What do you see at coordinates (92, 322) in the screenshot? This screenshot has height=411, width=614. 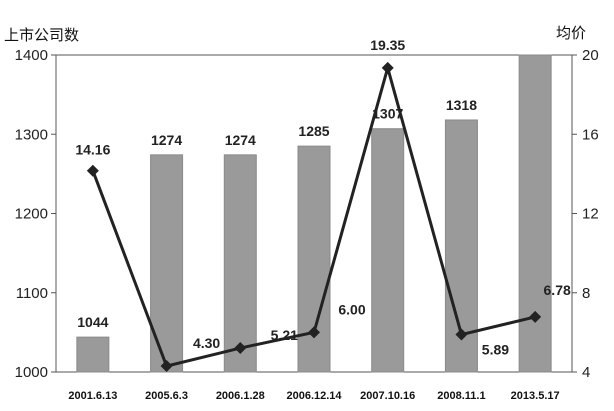 I see `bar-value-label: 1044` at bounding box center [92, 322].